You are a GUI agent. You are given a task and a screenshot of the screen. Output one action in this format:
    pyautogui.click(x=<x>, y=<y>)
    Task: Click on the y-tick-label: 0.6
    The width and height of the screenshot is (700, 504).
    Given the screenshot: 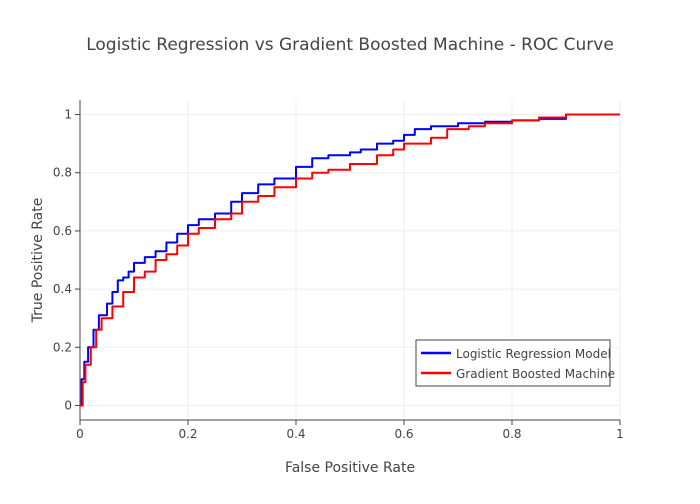 What is the action you would take?
    pyautogui.click(x=62, y=231)
    